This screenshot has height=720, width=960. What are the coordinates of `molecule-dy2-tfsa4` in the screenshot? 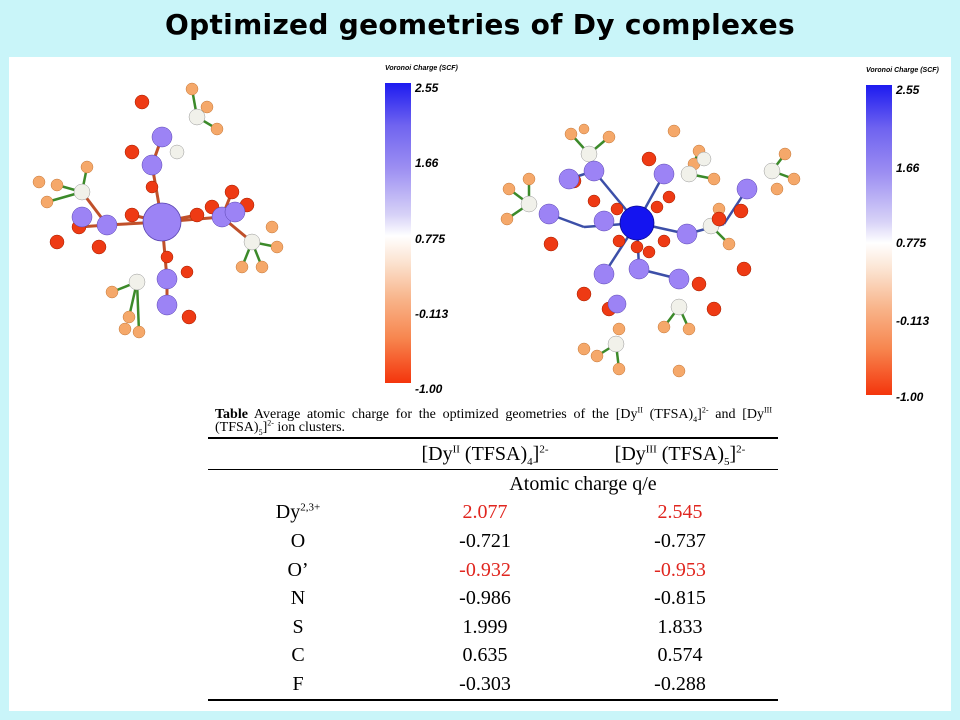 It's located at (158, 210).